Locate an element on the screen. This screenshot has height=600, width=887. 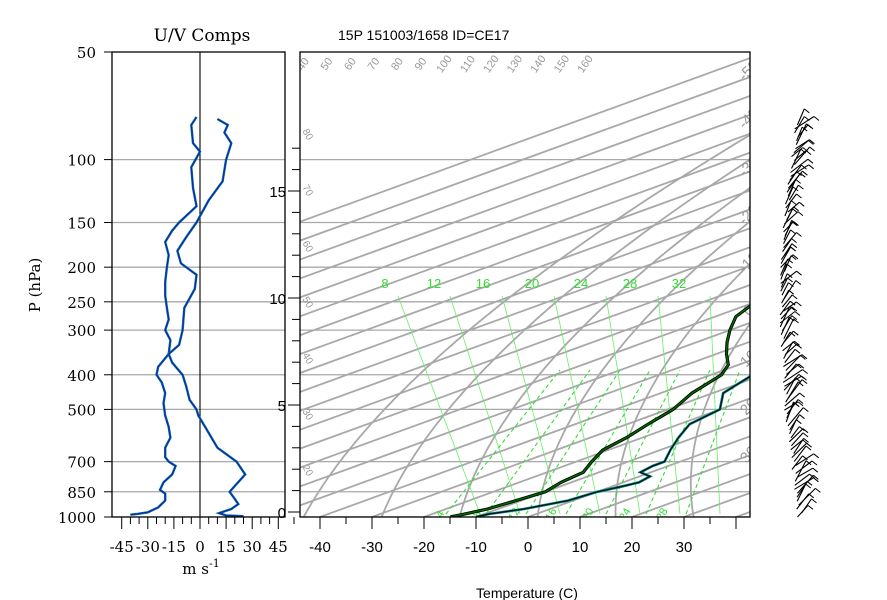
height-tick-label: 15 is located at coordinates (277, 192).